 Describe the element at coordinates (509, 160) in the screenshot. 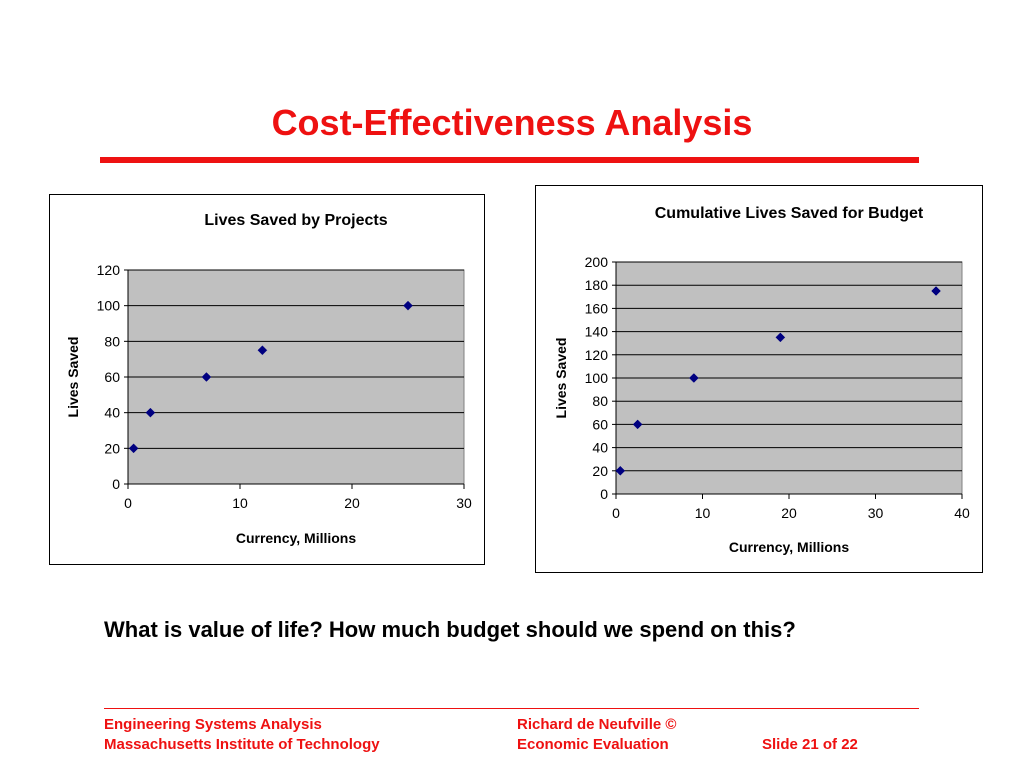

I see `title-underline` at that location.